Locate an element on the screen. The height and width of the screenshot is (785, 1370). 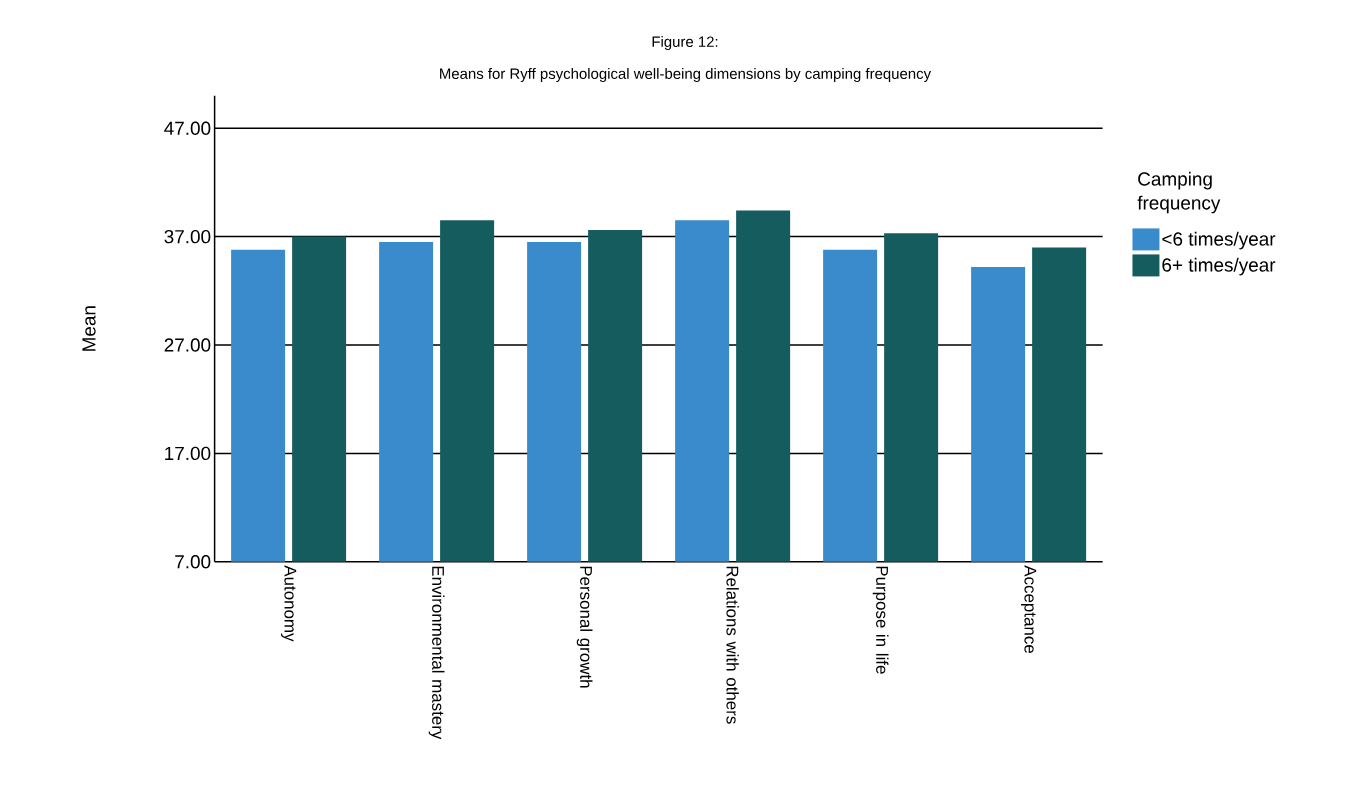
y-tick-label: 17.00 is located at coordinates (188, 453).